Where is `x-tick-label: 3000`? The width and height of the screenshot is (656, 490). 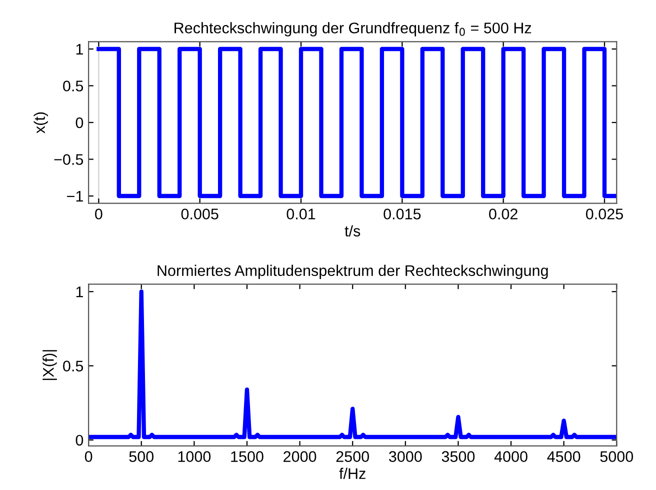
x-tick-label: 3000 is located at coordinates (405, 456).